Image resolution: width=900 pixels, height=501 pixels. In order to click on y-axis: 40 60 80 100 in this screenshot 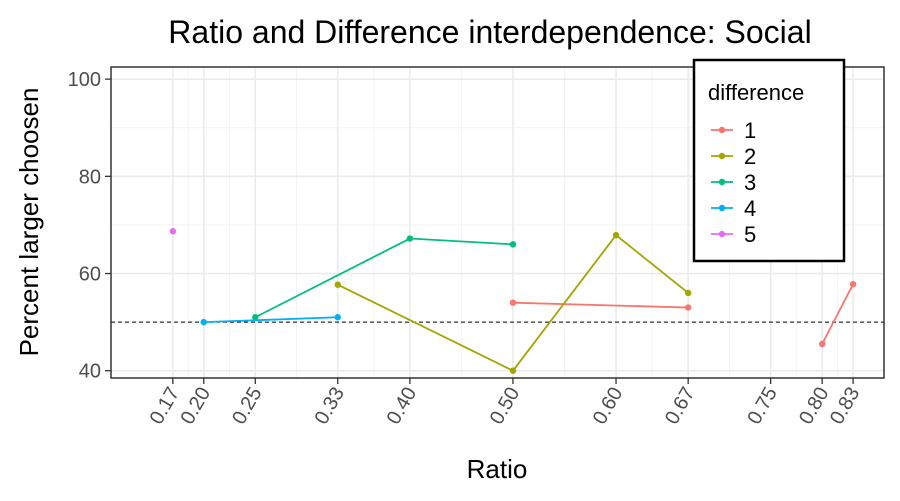, I will do `click(89, 226)`.